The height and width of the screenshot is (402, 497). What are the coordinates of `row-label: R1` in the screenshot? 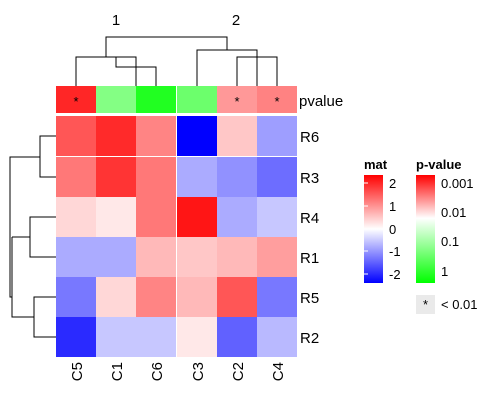 It's located at (309, 258).